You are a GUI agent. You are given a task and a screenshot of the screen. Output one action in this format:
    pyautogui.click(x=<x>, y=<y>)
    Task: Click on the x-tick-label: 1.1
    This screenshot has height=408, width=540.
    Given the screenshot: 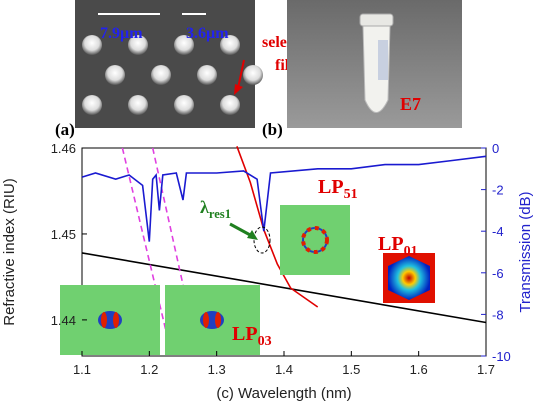 What is the action you would take?
    pyautogui.click(x=82, y=369)
    